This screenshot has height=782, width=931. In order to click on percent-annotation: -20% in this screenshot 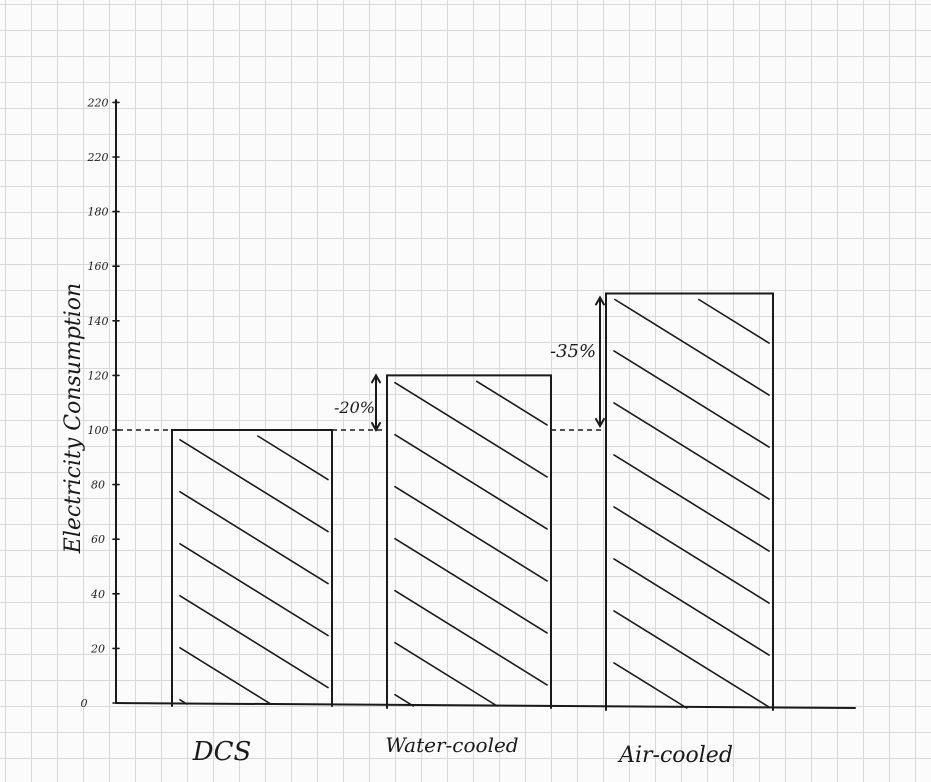, I will do `click(354, 407)`.